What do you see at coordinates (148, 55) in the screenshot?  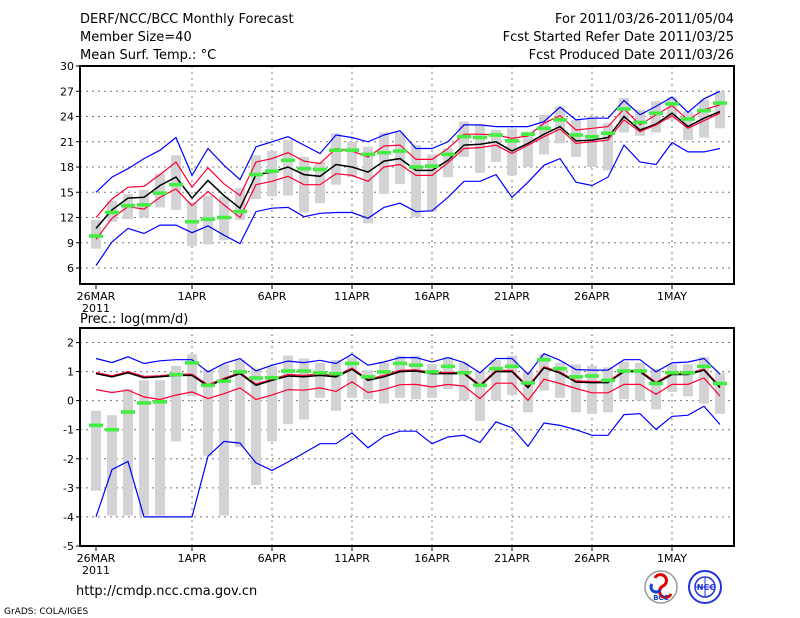 I see `variable-label: Mean Surf. Temp.: °C` at bounding box center [148, 55].